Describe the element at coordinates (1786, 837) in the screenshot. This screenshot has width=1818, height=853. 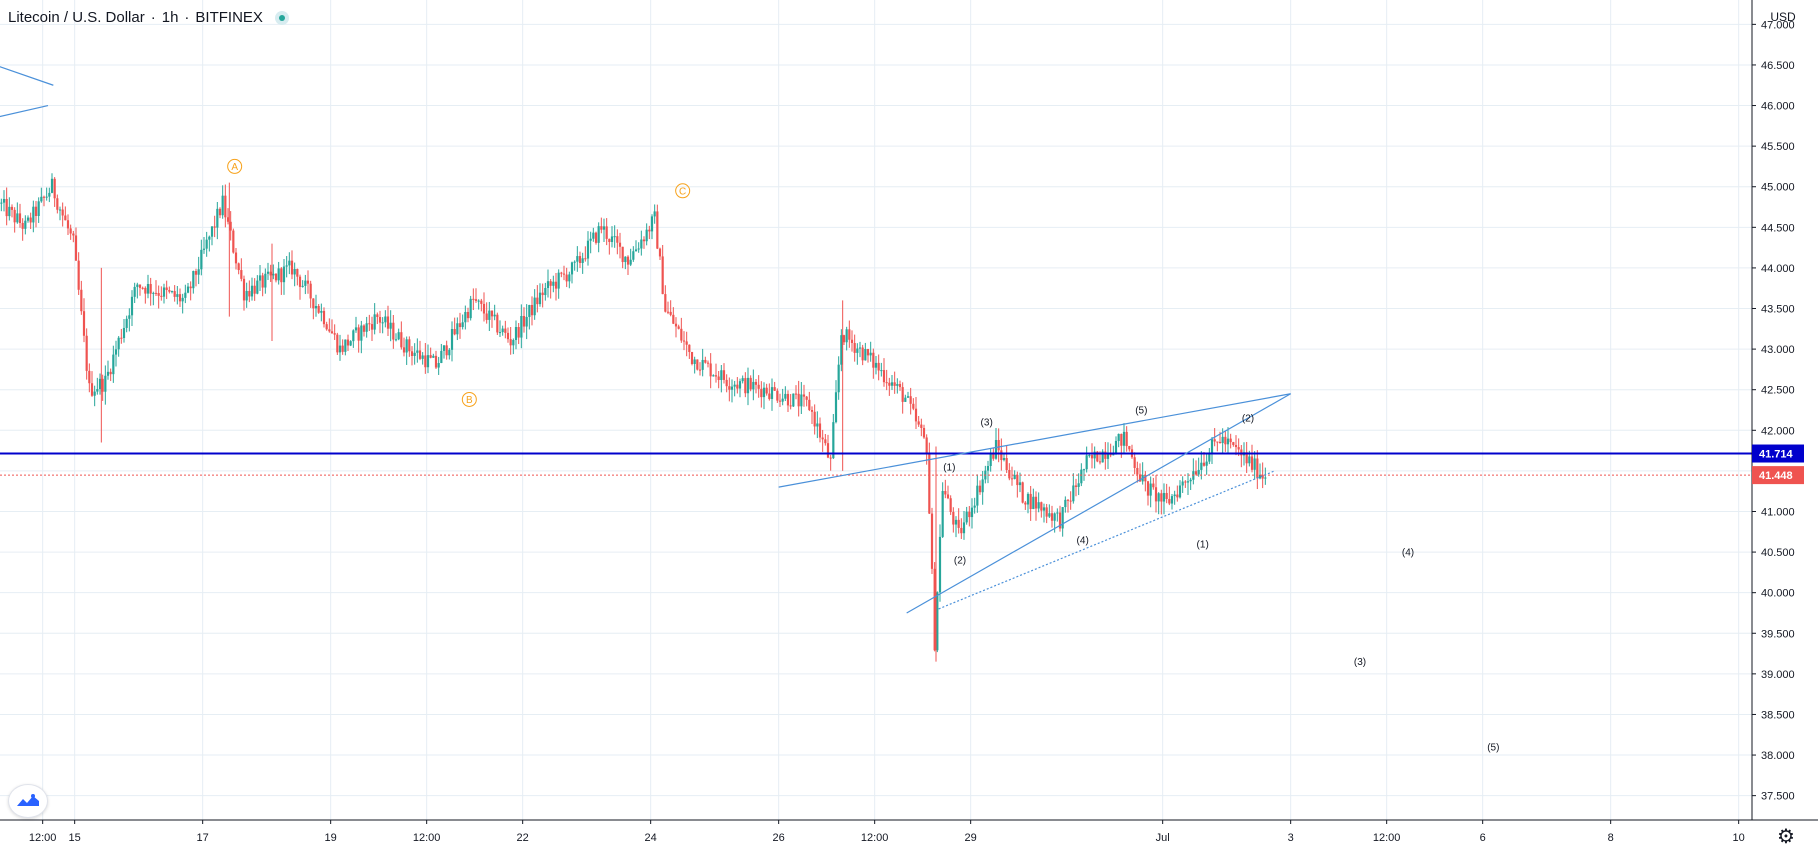
I see `gear-icon: ⚙` at that location.